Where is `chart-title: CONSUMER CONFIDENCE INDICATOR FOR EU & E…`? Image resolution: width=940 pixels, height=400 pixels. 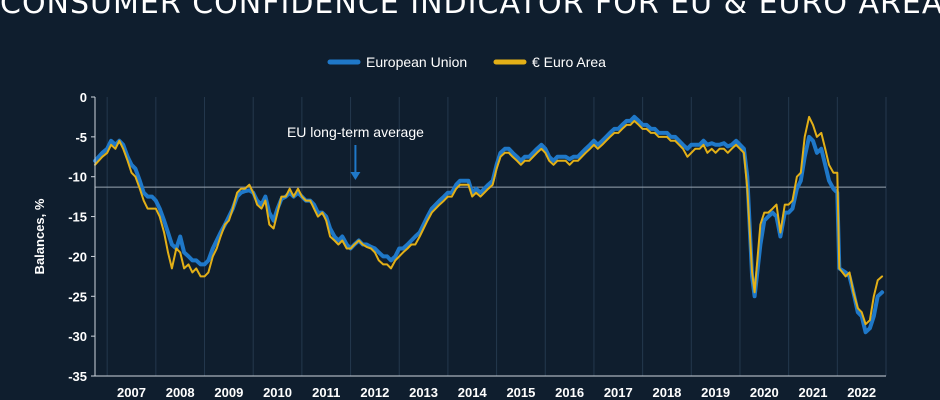 chart-title: CONSUMER CONFIDENCE INDICATOR FOR EU & E… is located at coordinates (470, 10).